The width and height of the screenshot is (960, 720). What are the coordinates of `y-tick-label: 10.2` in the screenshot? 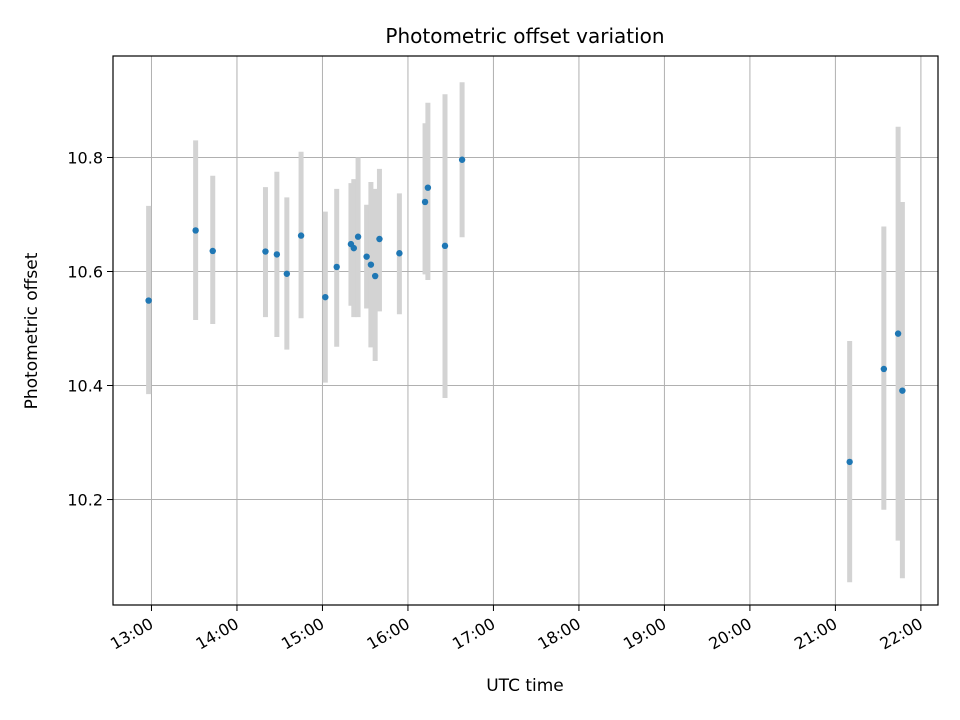 It's located at (85, 500).